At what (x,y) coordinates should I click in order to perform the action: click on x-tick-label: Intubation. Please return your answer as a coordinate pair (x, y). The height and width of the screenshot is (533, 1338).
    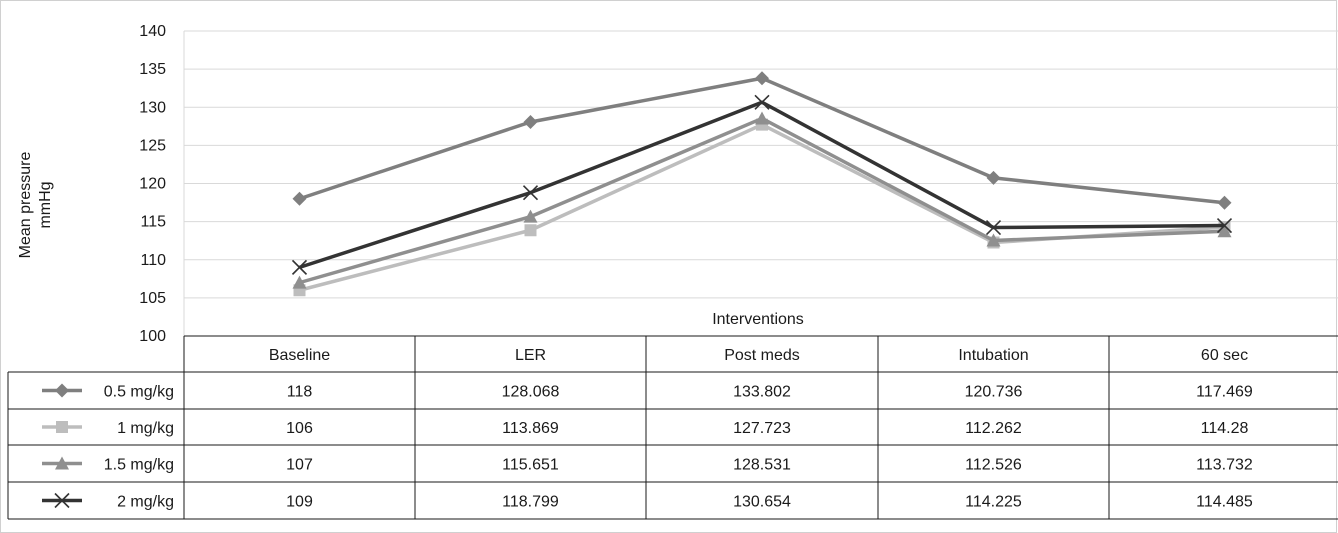
    Looking at the image, I should click on (993, 355).